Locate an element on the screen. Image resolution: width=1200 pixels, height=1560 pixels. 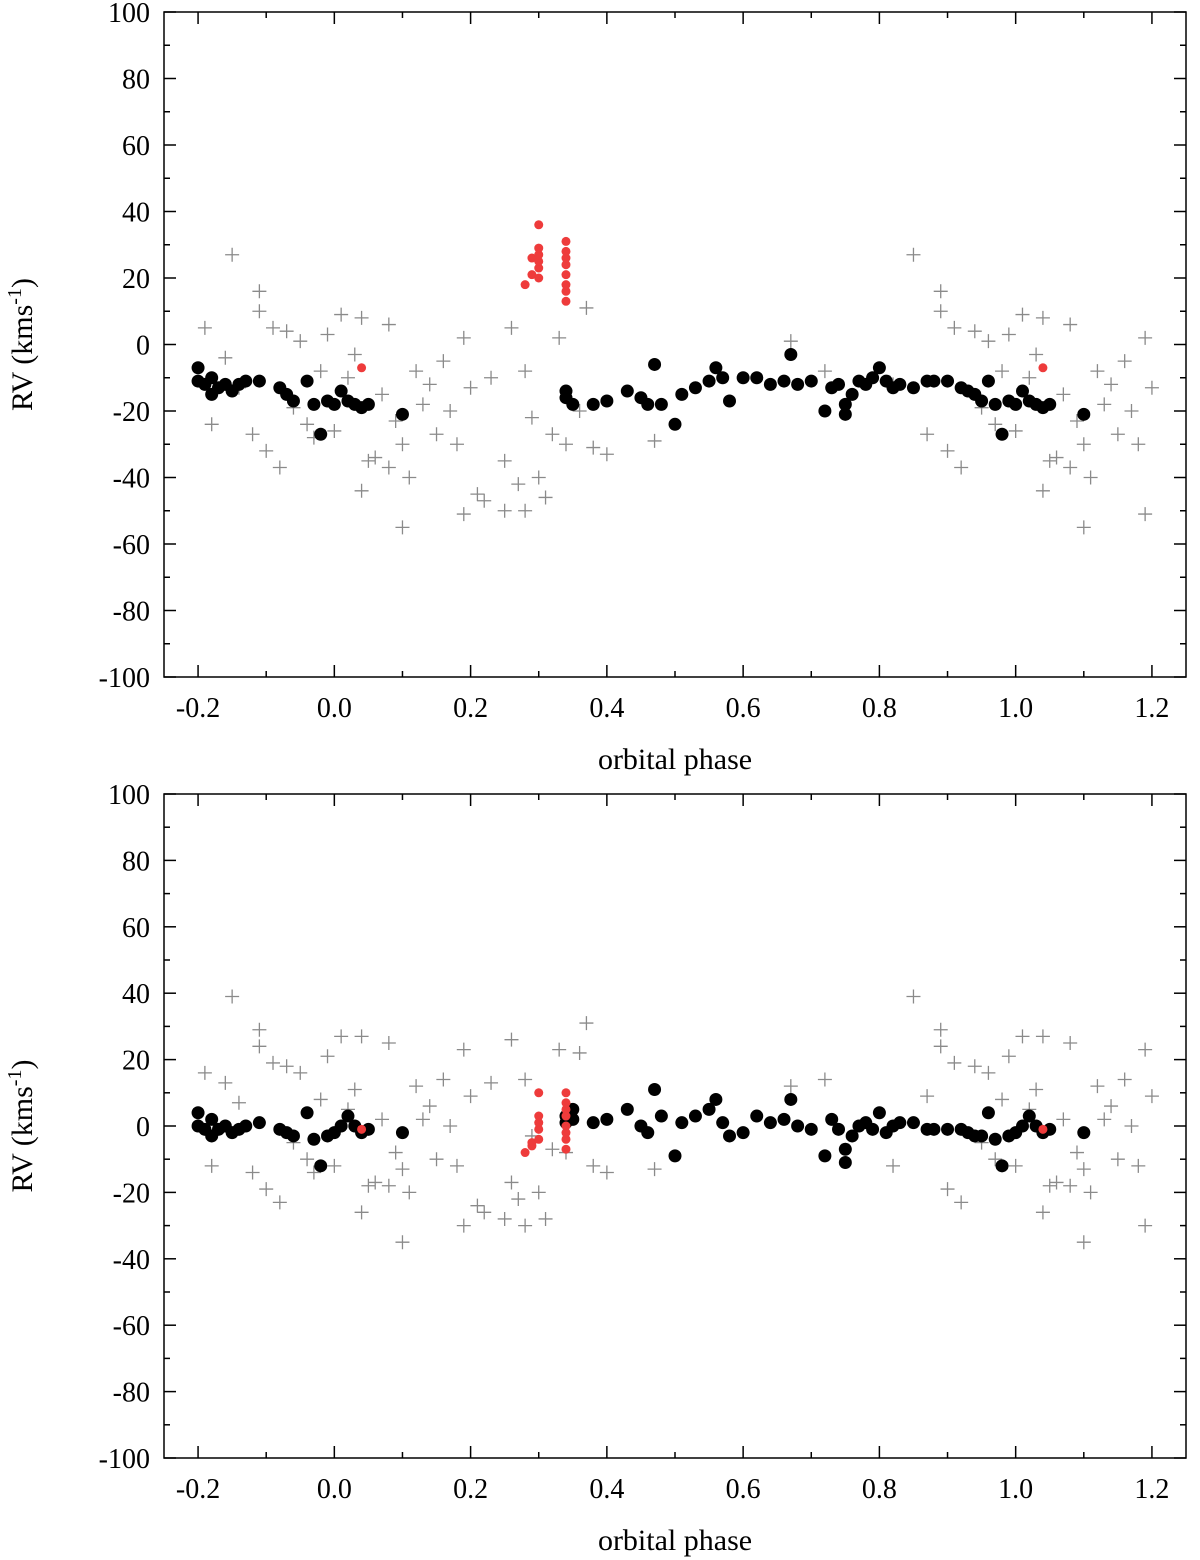
y-axis-title-main: RV (kms is located at coordinates (22, 358).